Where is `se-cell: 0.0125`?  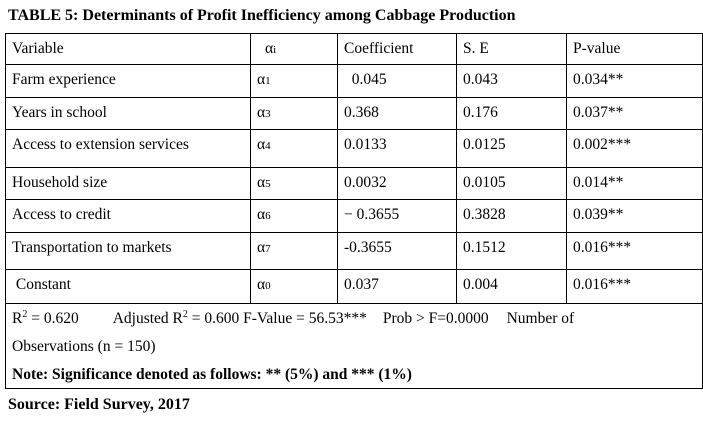 se-cell: 0.0125 is located at coordinates (511, 148).